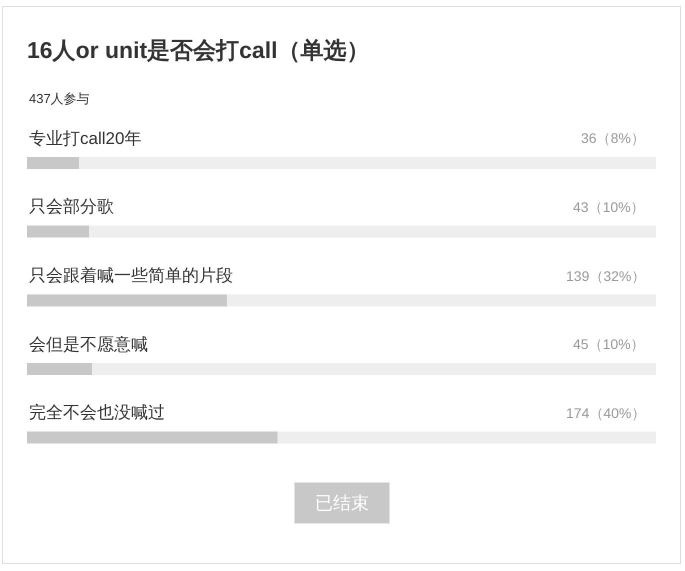  What do you see at coordinates (198, 50) in the screenshot?
I see `chart-title: 16人or unit是否会打call（单选）` at bounding box center [198, 50].